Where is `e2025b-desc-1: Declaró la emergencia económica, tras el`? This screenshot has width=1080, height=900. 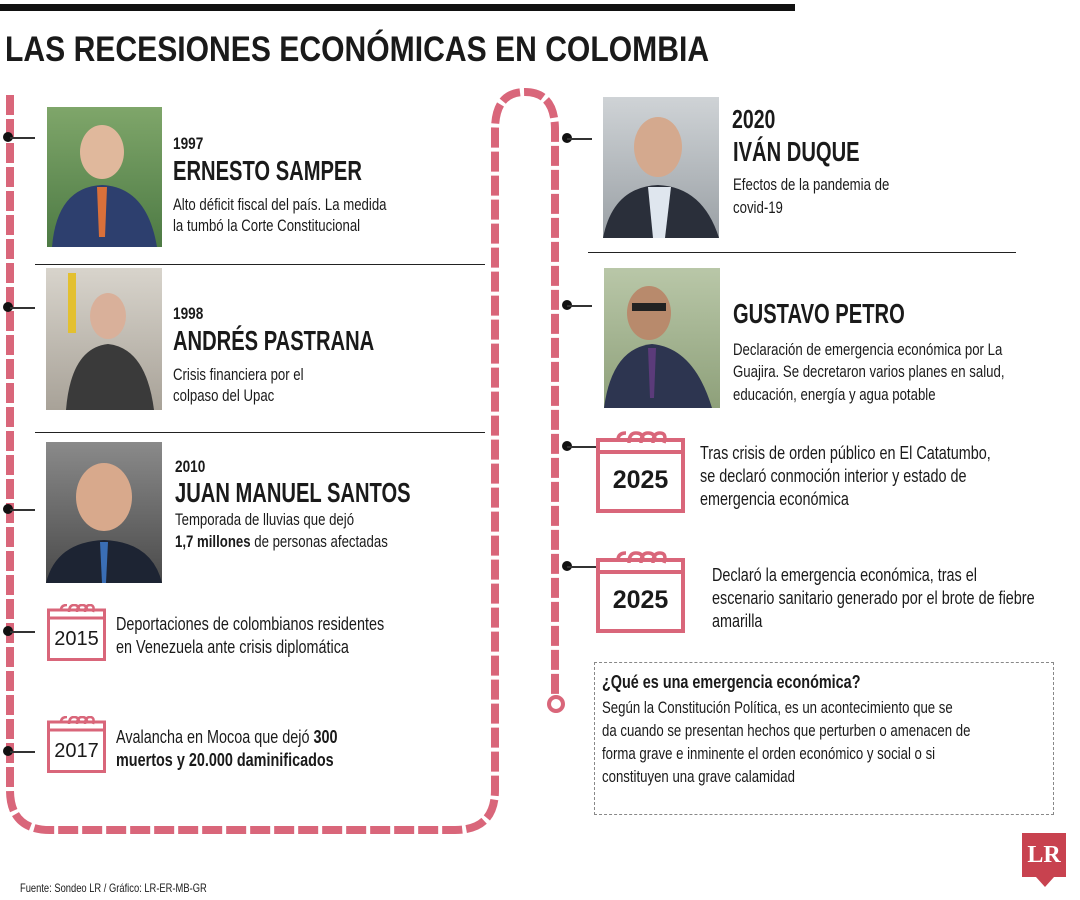
e2025b-desc-1: Declaró la emergencia económica, tras el is located at coordinates (844, 575).